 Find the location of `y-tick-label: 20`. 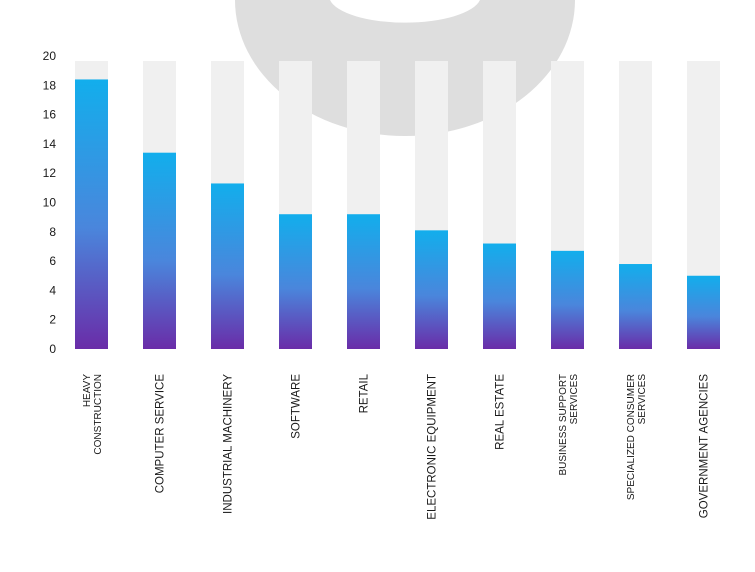

y-tick-label: 20 is located at coordinates (50, 56).